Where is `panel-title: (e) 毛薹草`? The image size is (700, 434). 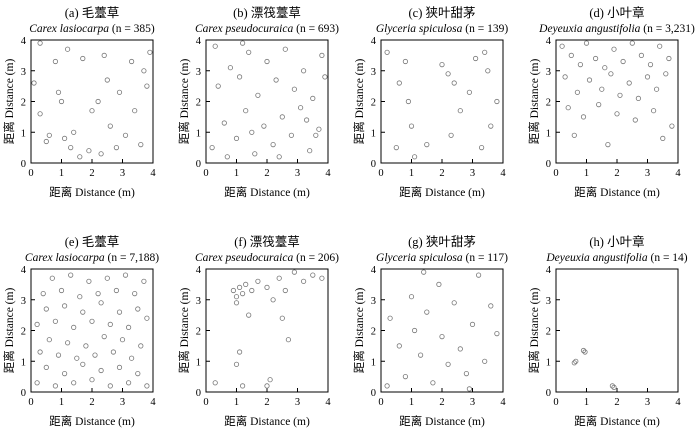
panel-title: (e) 毛薹草 is located at coordinates (92, 241).